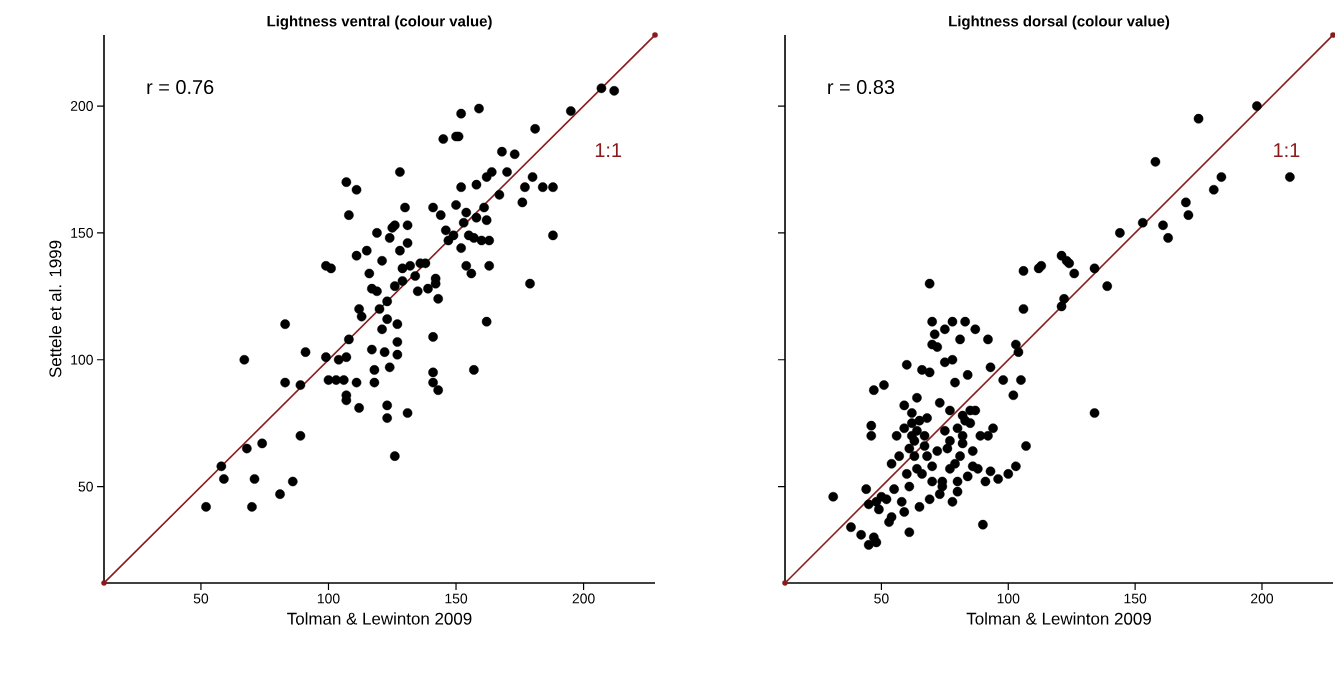  Describe the element at coordinates (55, 309) in the screenshot. I see `y-axis-title: Settele et al. 1999` at that location.